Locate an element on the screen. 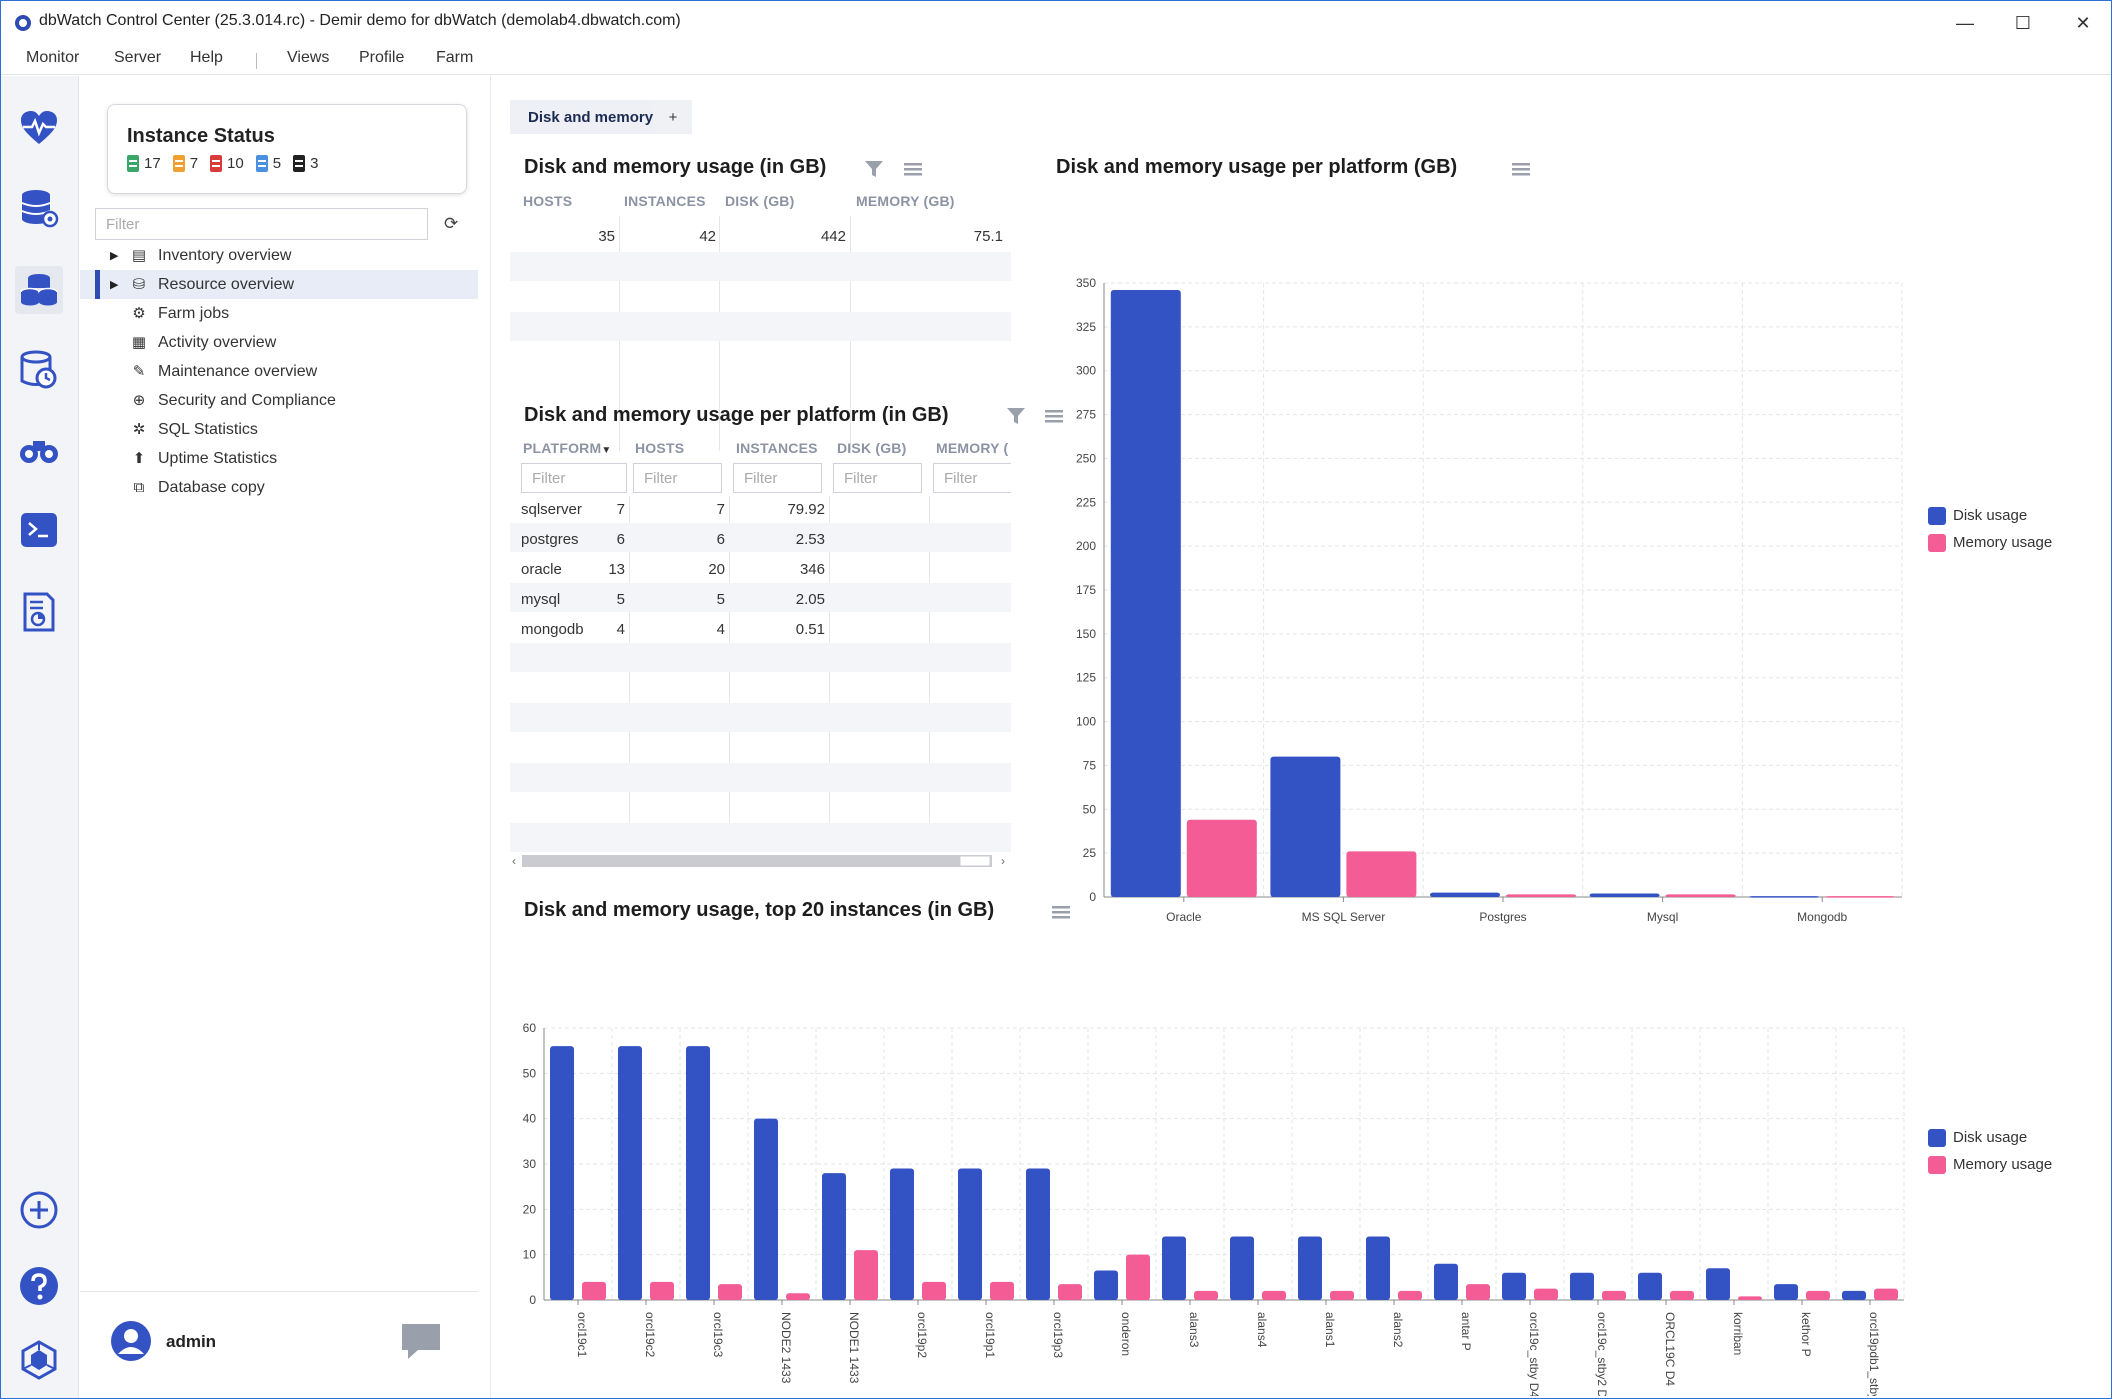 Image resolution: width=2112 pixels, height=1399 pixels. tab-disk-and-memory: Disk and memory is located at coordinates (591, 117).